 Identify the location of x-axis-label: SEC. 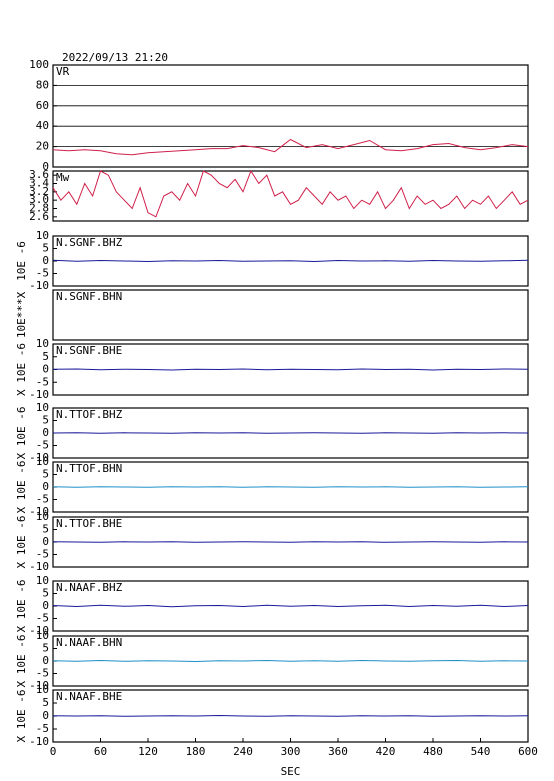
(291, 771).